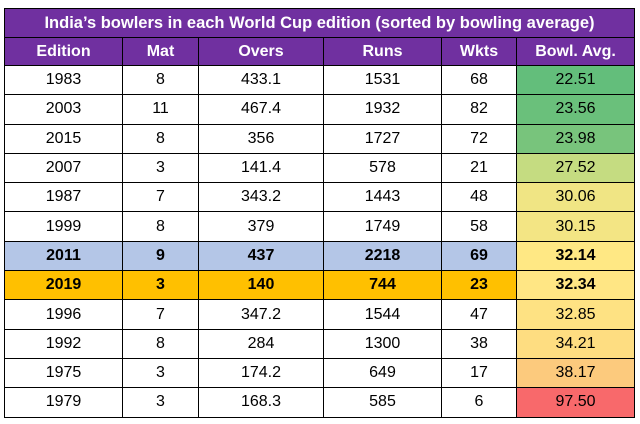  I want to click on table-row: 1992 8 284 1300 38 34.21, so click(320, 343).